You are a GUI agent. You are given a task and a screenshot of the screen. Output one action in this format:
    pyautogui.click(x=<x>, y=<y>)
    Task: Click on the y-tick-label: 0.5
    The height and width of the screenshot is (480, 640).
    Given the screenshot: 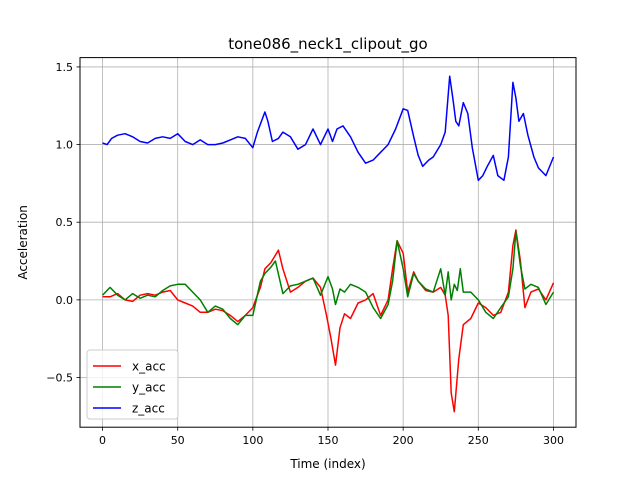 What is the action you would take?
    pyautogui.click(x=65, y=222)
    